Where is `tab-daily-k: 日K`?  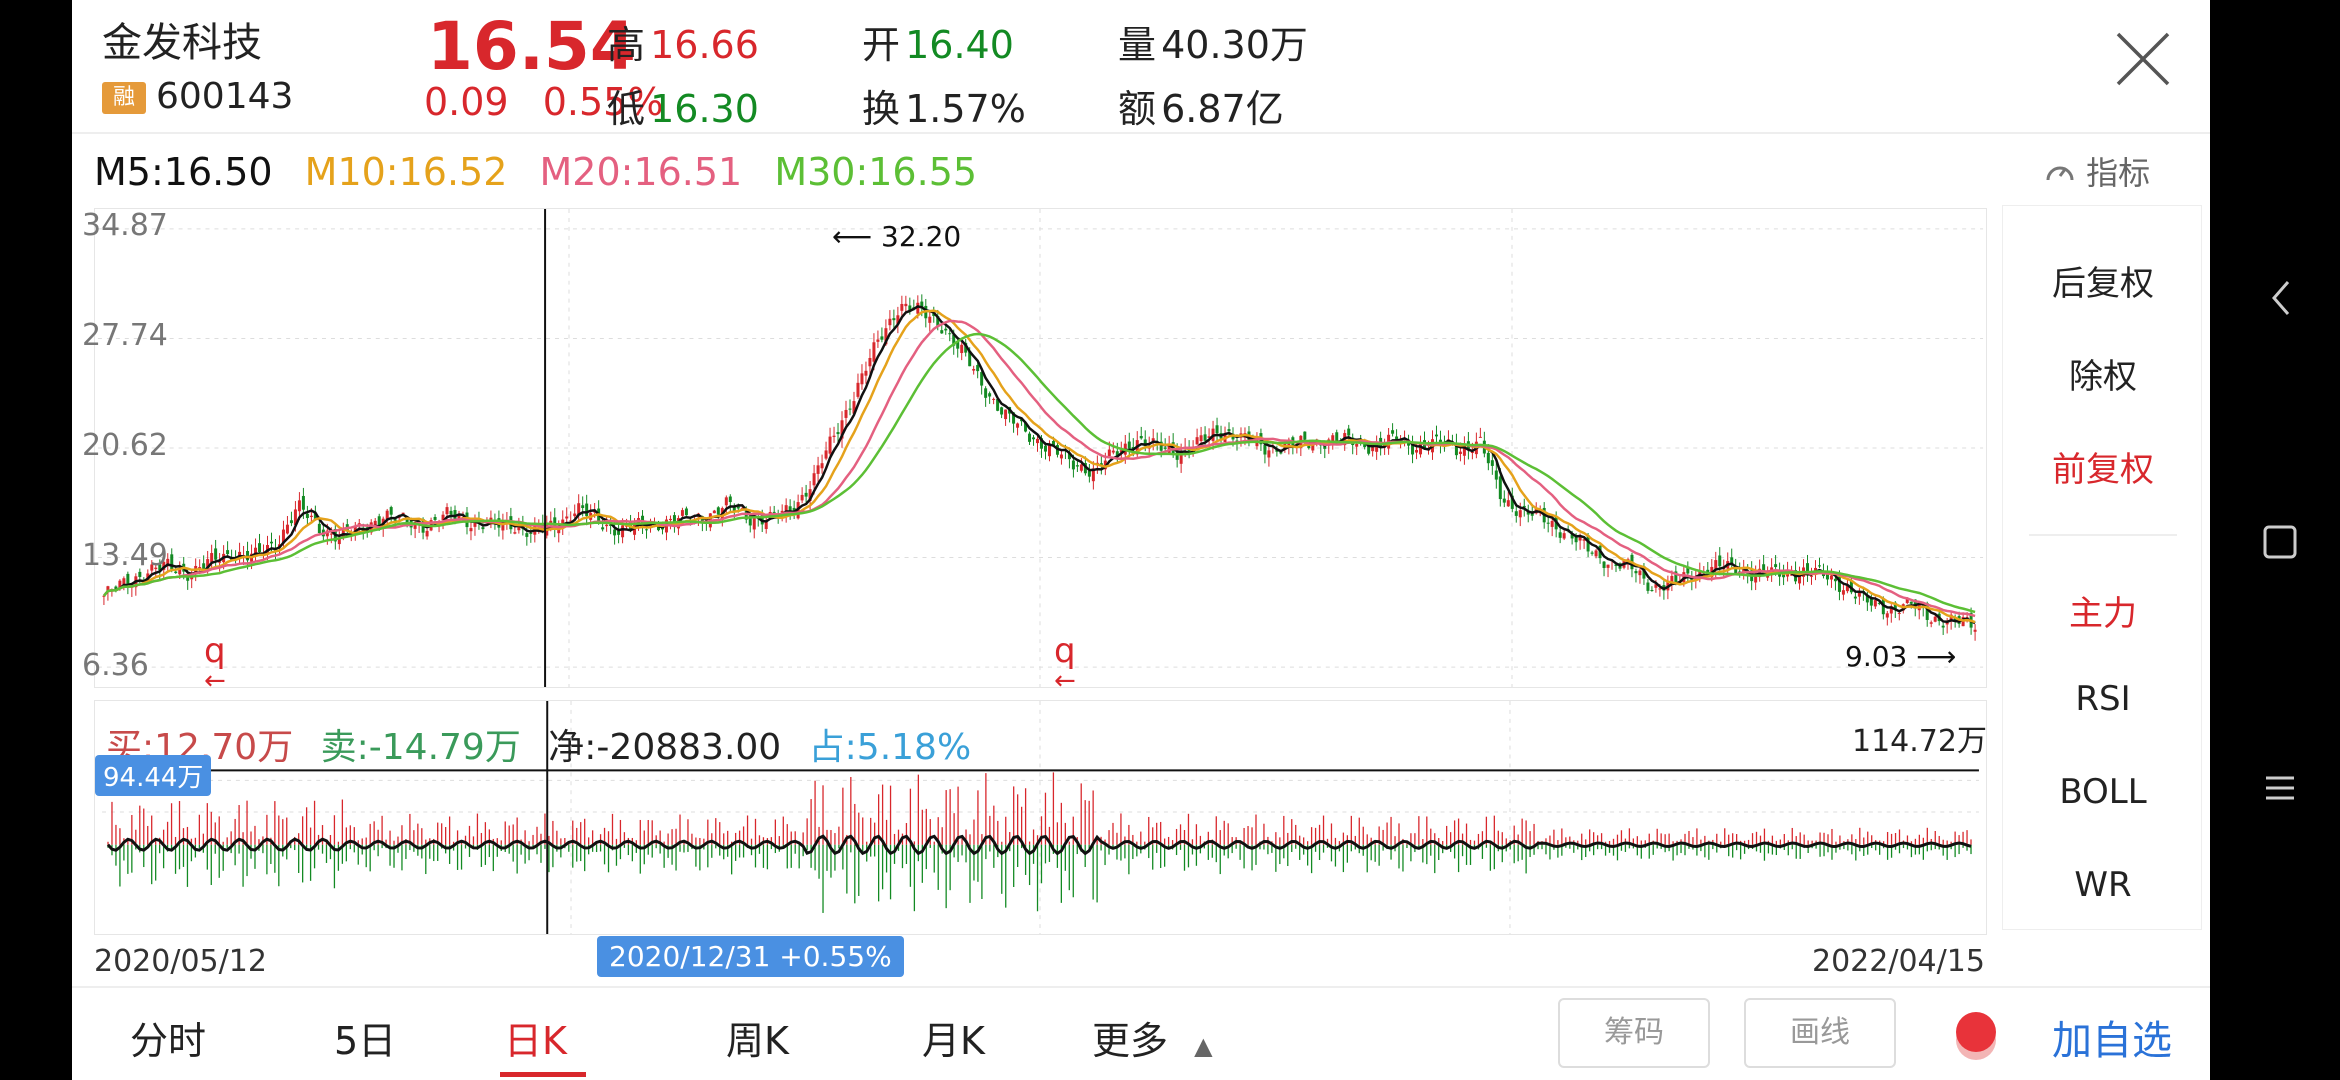
tab-daily-k: 日K is located at coordinates (535, 1041).